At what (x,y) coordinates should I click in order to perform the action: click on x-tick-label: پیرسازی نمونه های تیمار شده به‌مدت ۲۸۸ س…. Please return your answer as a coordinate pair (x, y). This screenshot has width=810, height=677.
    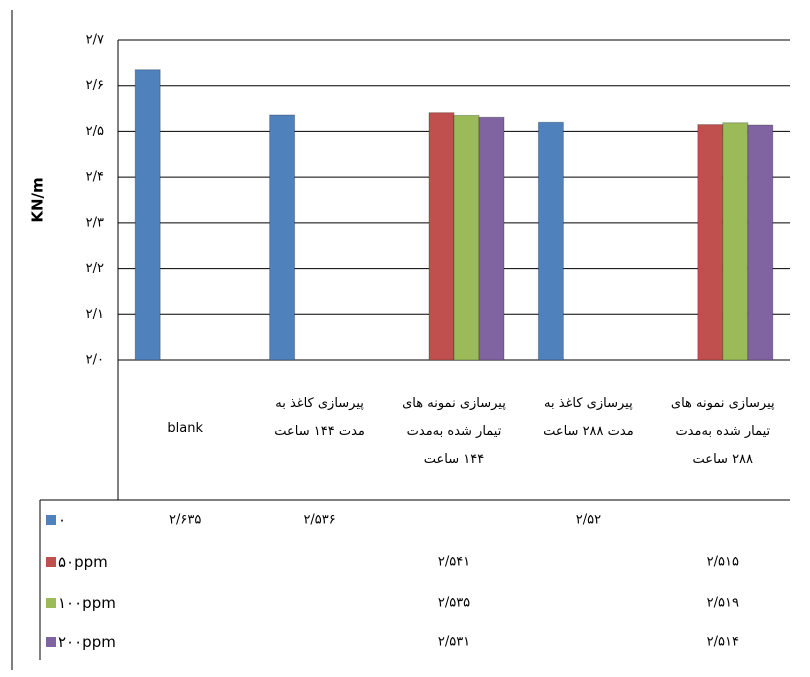
    Looking at the image, I should click on (722, 431).